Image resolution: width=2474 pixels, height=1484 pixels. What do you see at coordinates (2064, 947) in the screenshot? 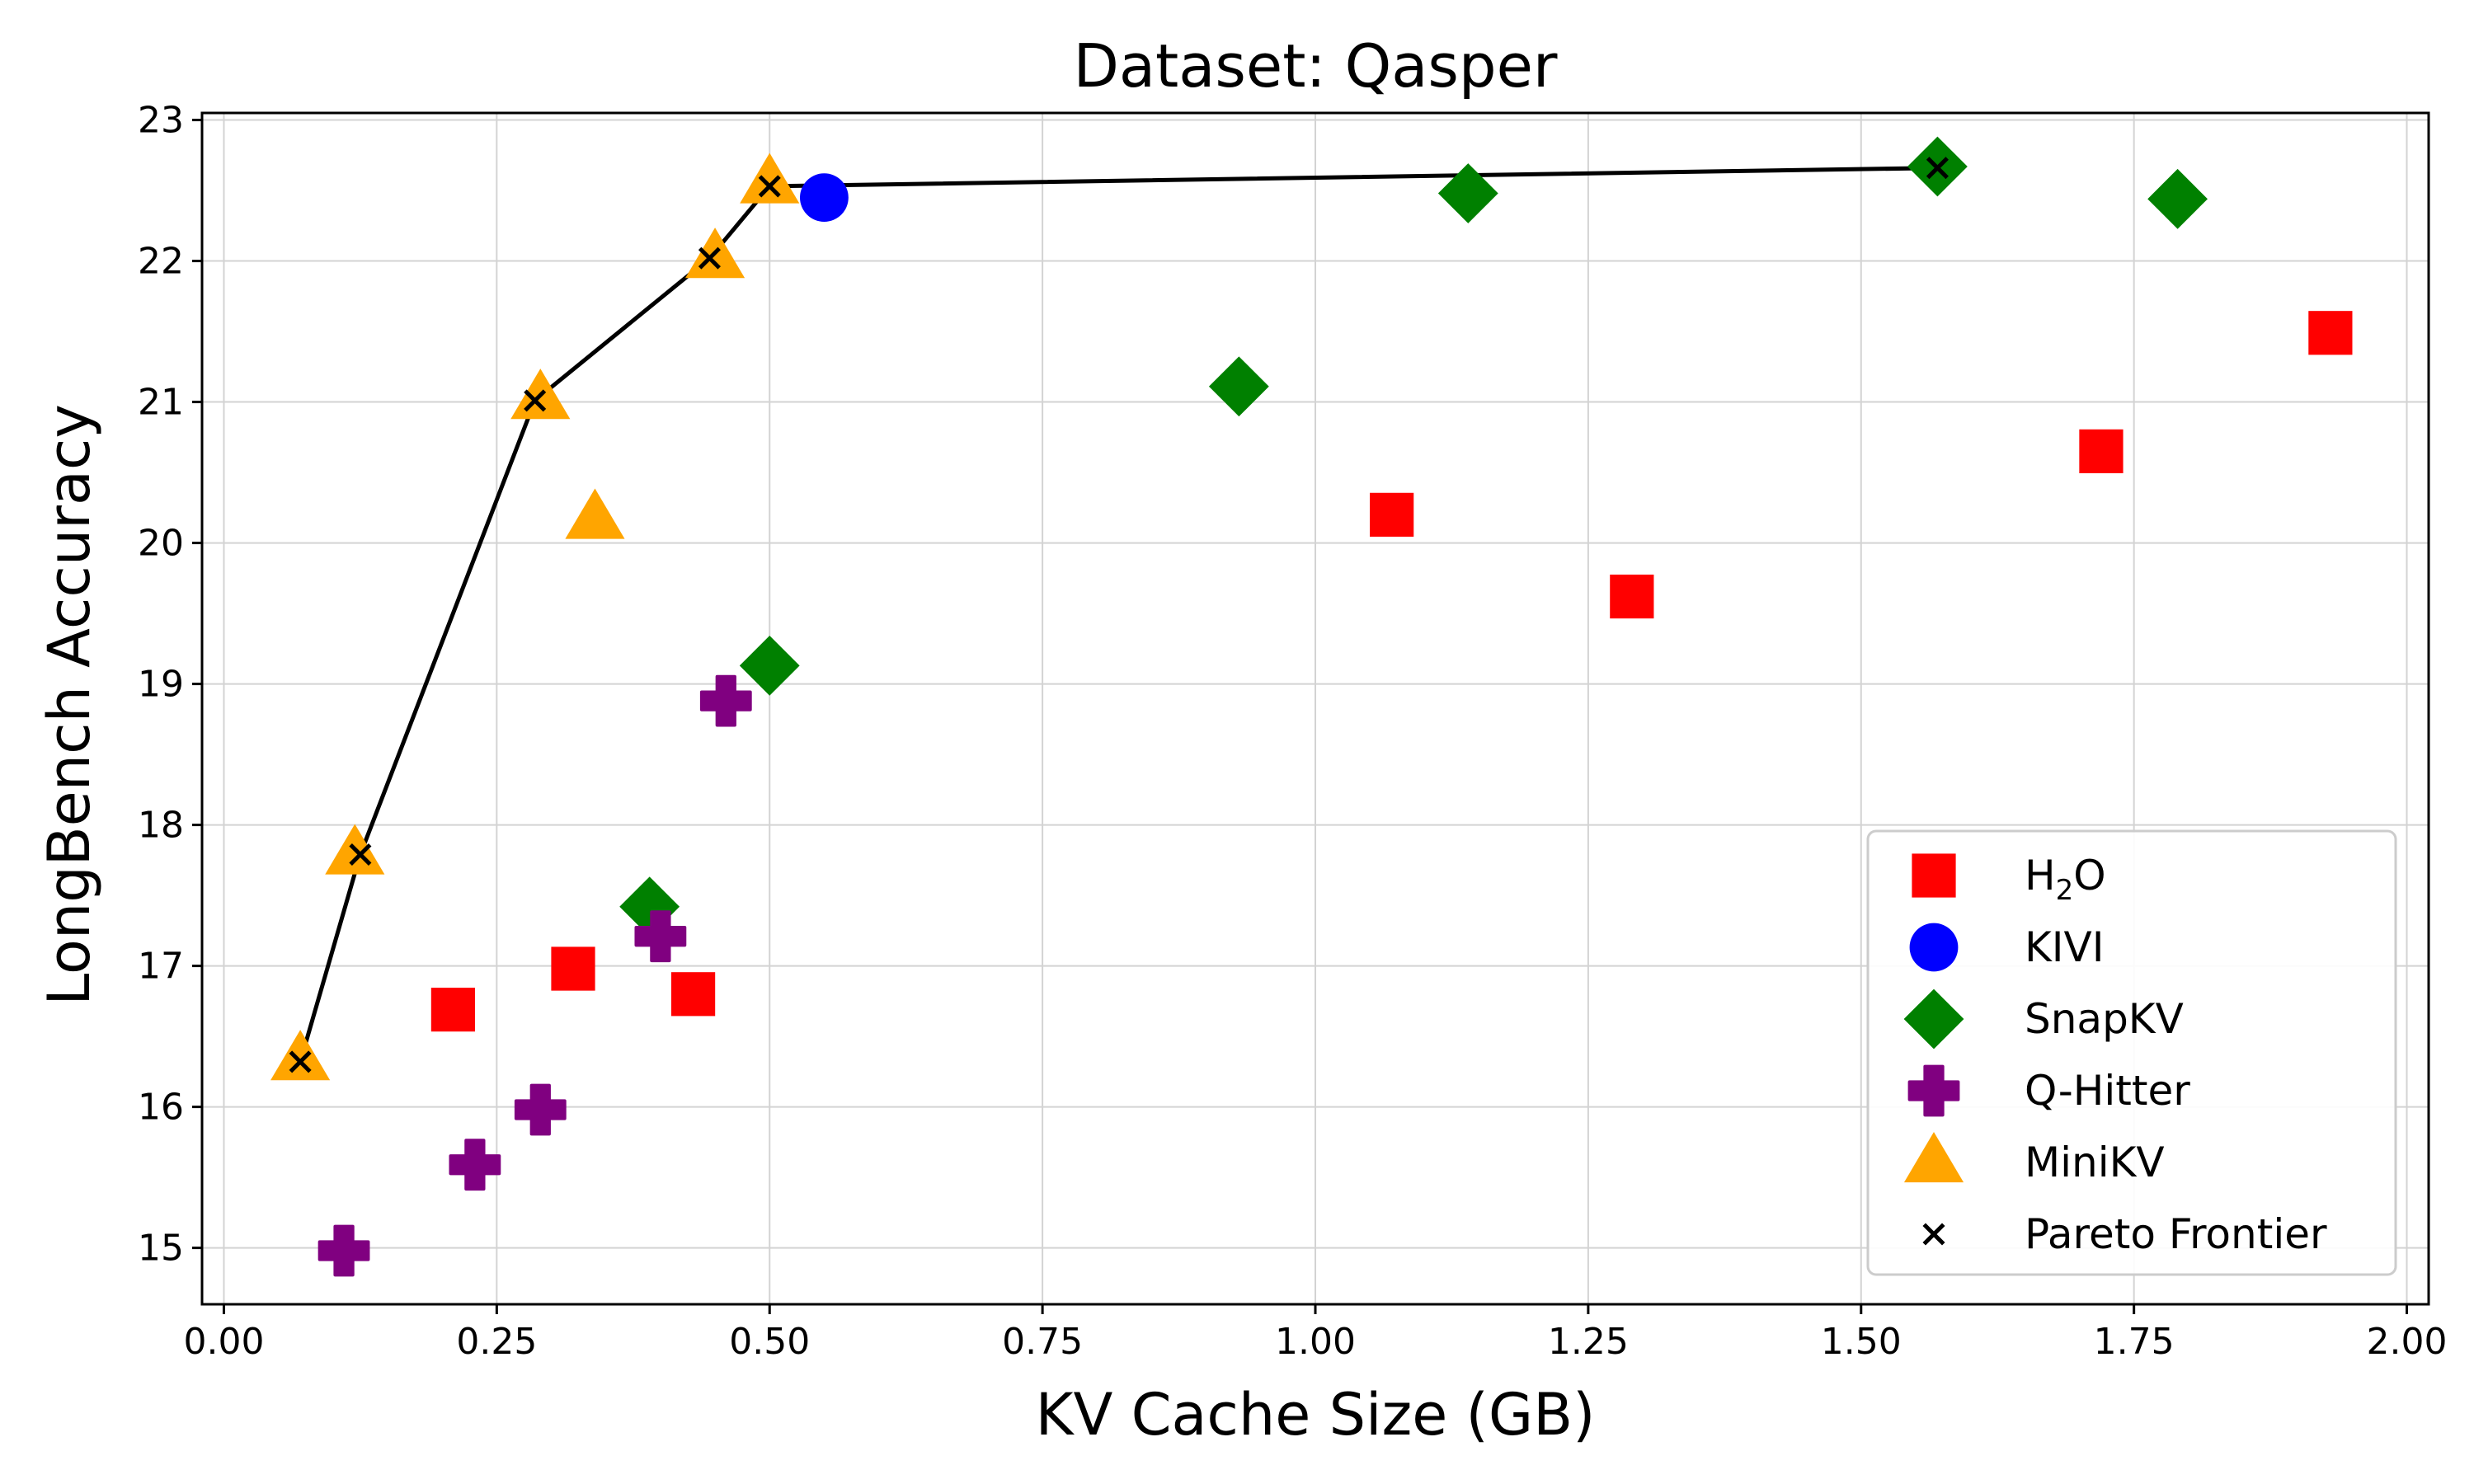
I see `legend-label-kivi: KIVI` at bounding box center [2064, 947].